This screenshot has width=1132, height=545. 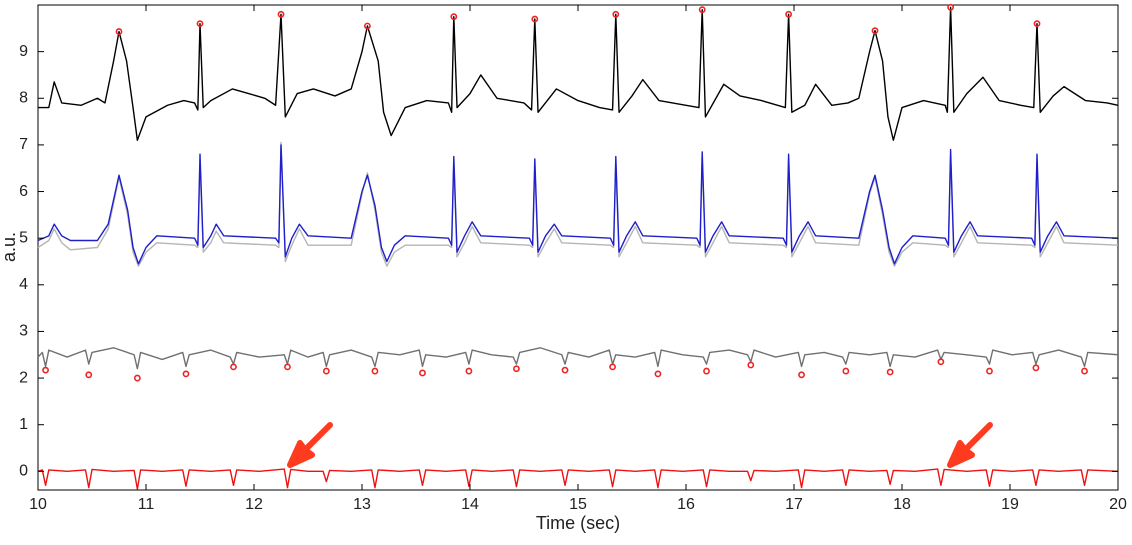 What do you see at coordinates (23, 144) in the screenshot?
I see `y-tick-label: 7` at bounding box center [23, 144].